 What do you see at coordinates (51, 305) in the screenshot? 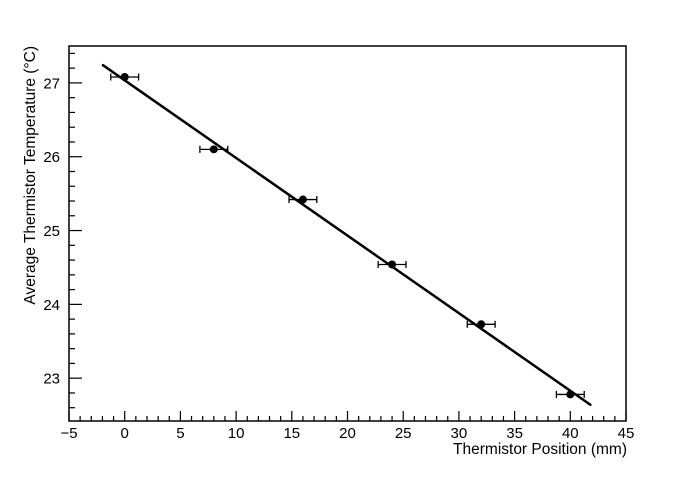
I see `y-tick-label: 24` at bounding box center [51, 305].